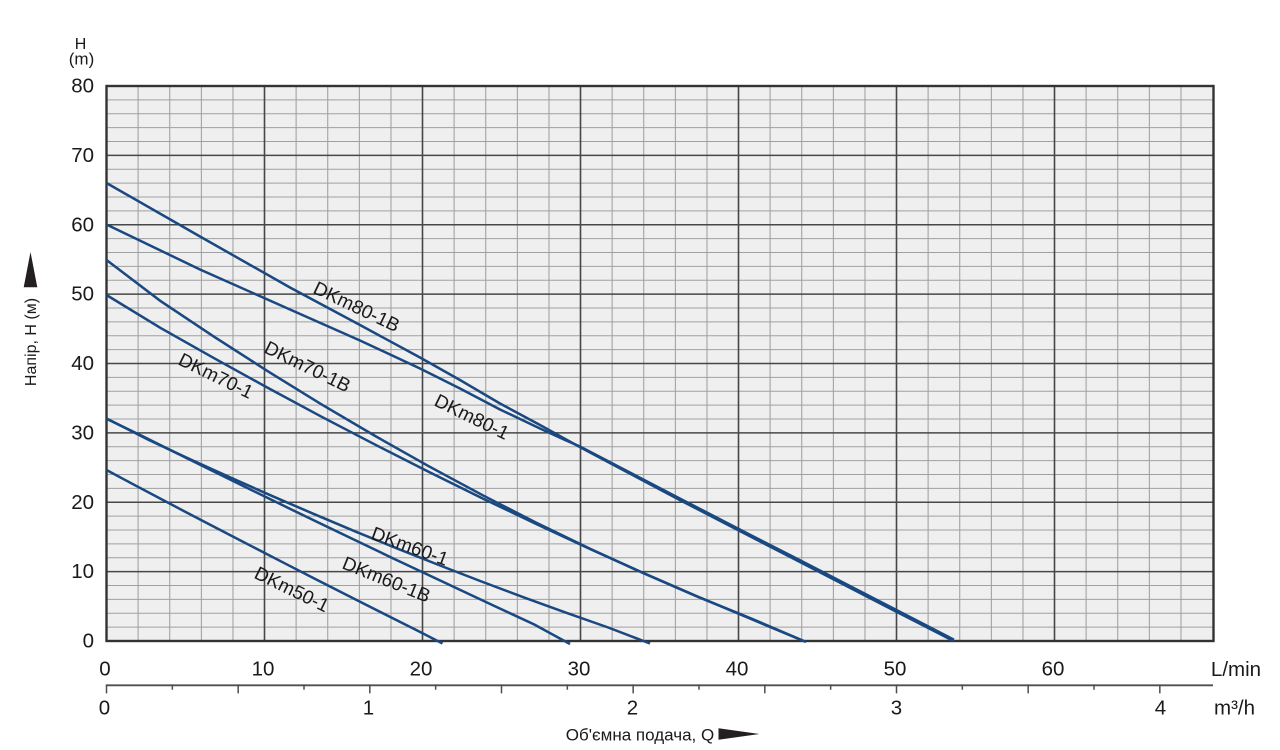 This screenshot has width=1280, height=750. What do you see at coordinates (81, 44) in the screenshot?
I see `svg-text: H` at bounding box center [81, 44].